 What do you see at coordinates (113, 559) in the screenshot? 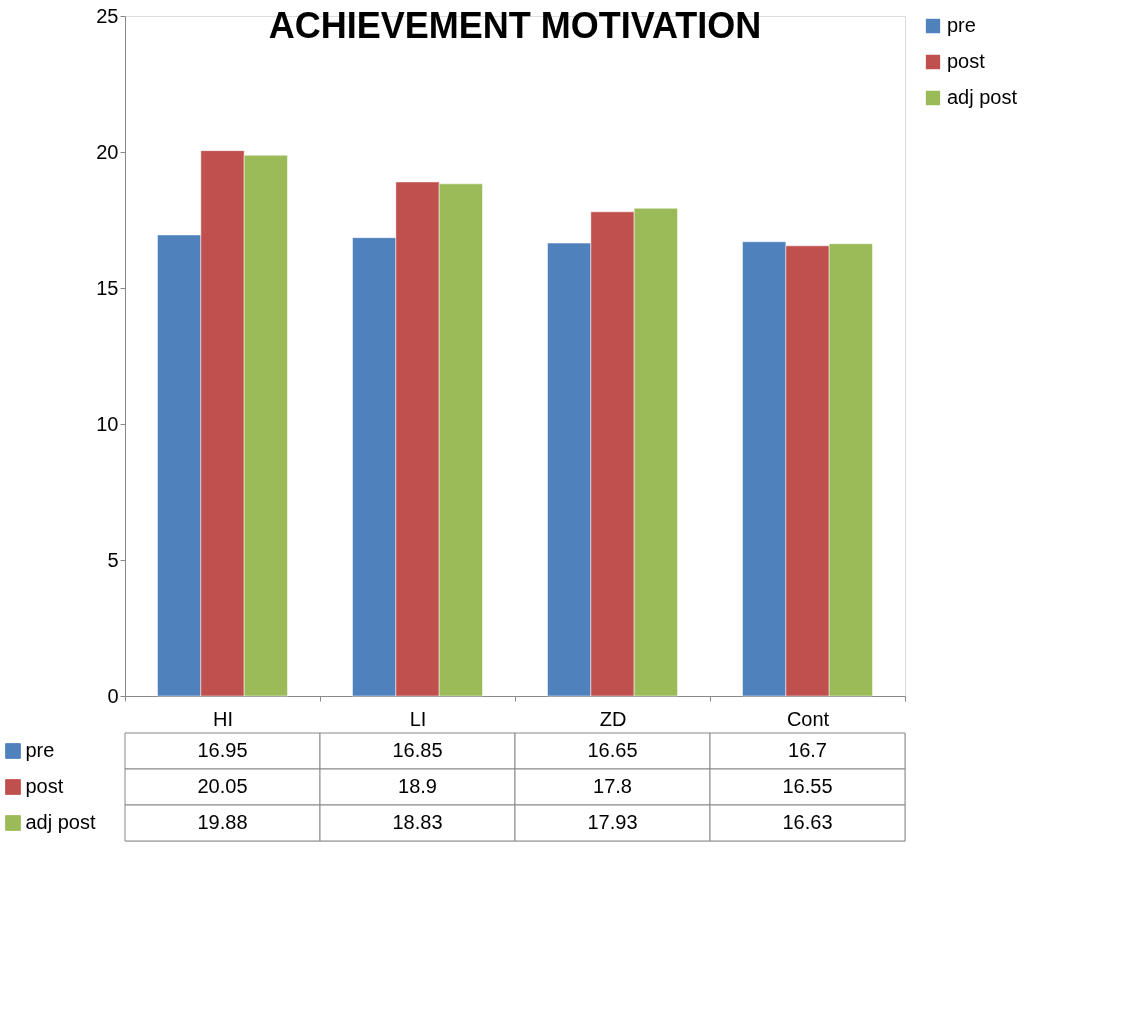
I see `y-tick-label: 5` at bounding box center [113, 559].